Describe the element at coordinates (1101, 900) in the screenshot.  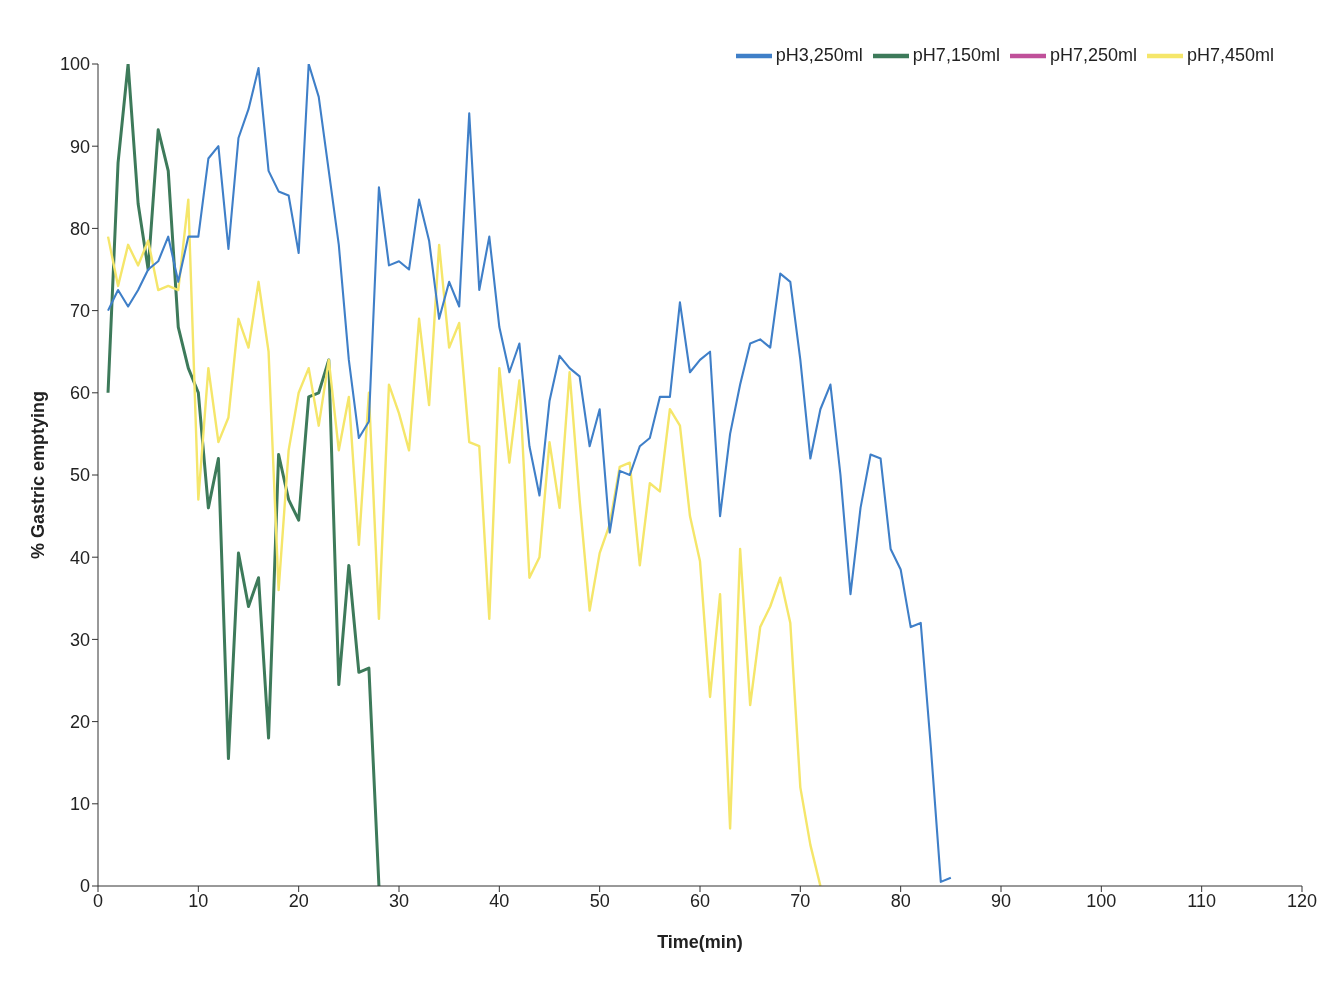
I see `x-tick-label: 100` at that location.